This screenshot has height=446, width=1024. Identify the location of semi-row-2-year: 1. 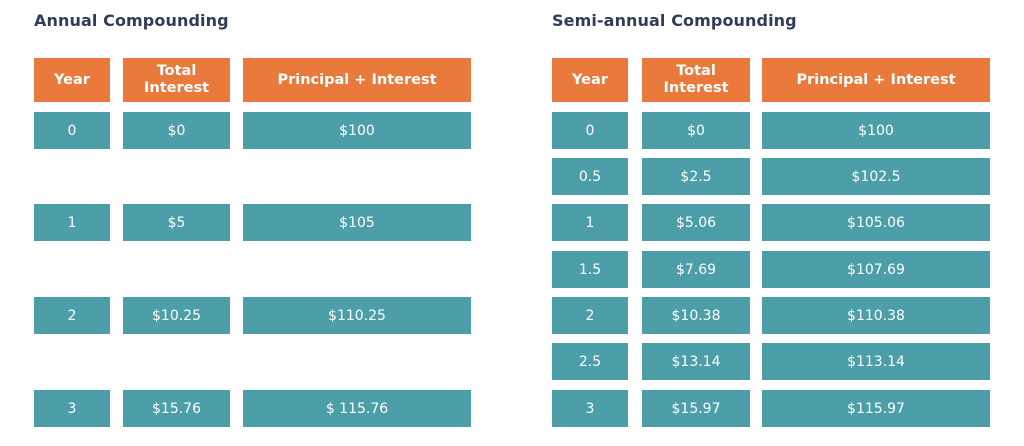
(590, 222).